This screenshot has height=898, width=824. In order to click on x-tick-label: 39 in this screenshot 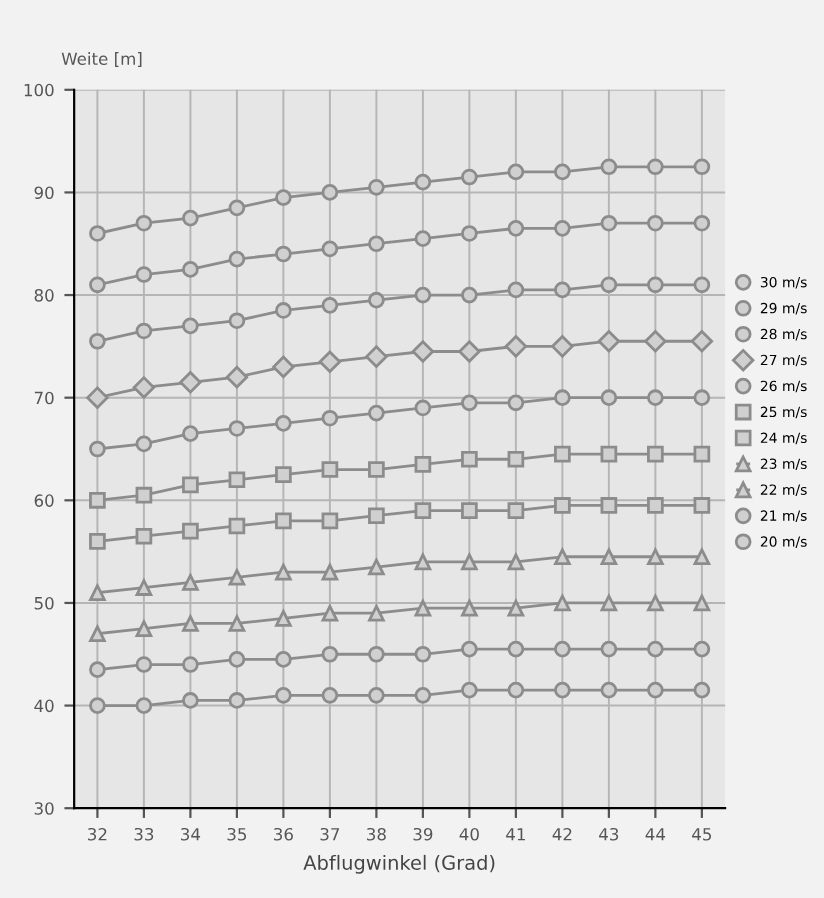, I will do `click(423, 834)`.